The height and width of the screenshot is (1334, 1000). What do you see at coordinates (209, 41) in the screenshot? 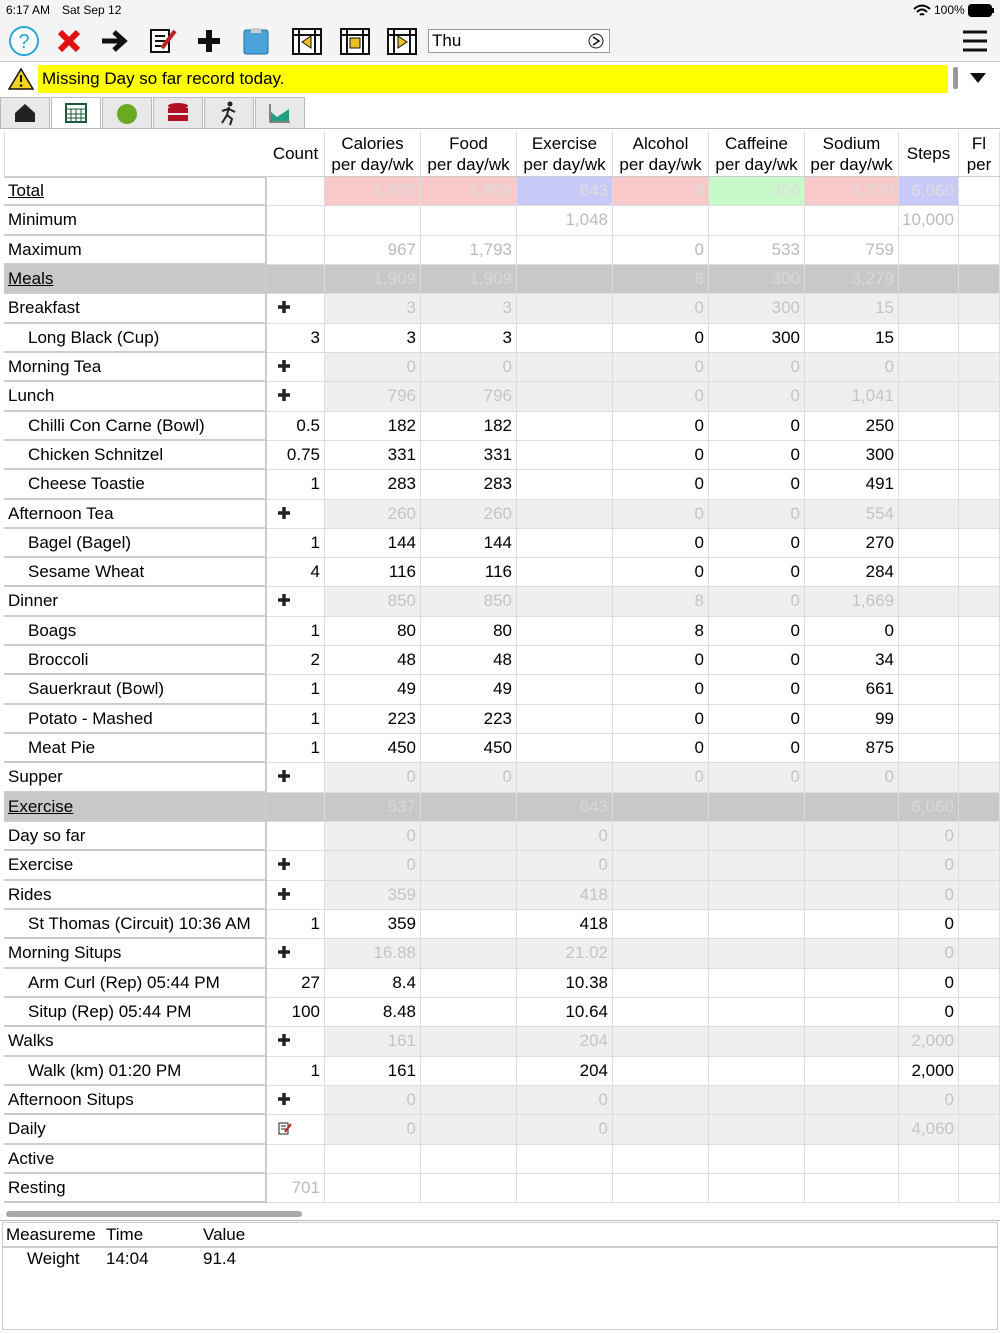
I see `add-button` at bounding box center [209, 41].